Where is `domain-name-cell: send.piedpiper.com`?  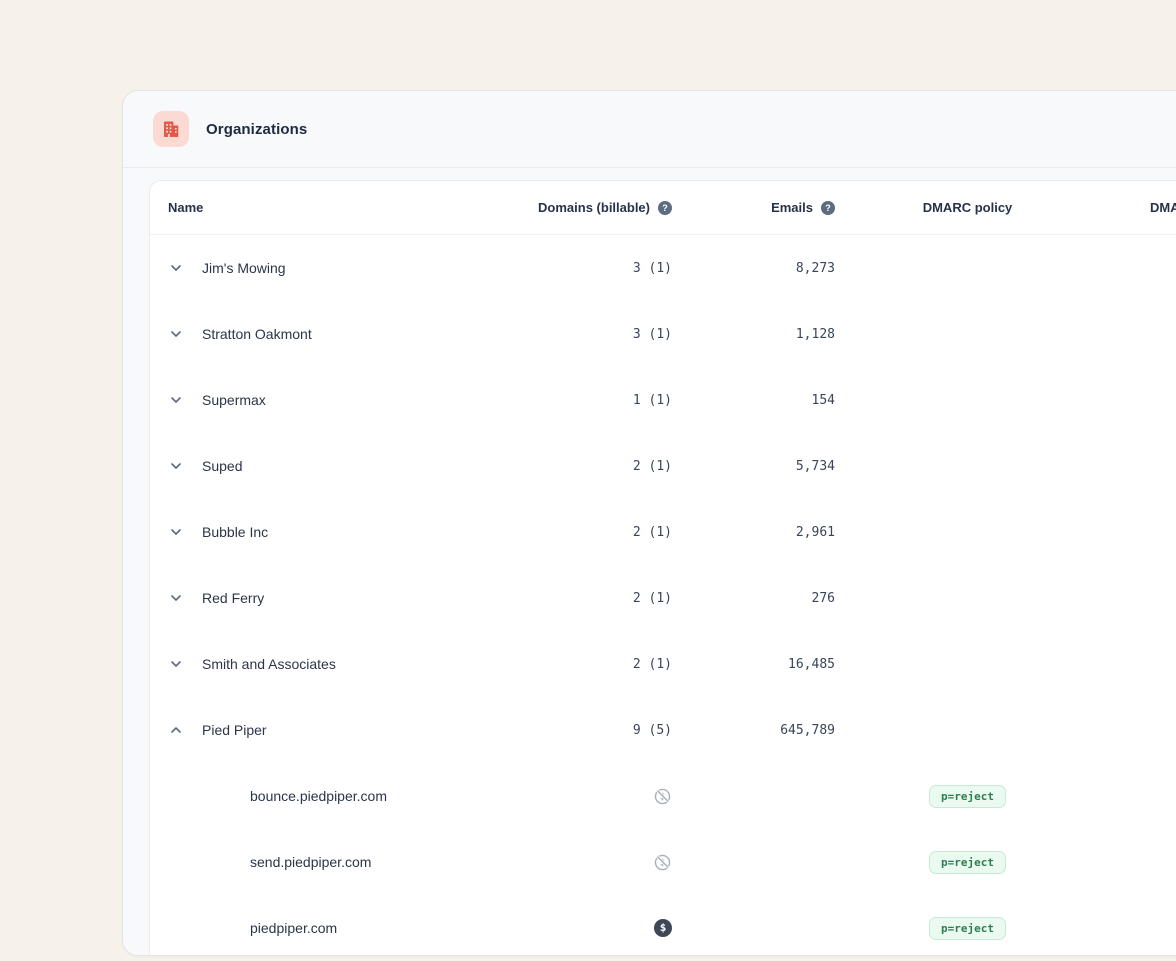 domain-name-cell: send.piedpiper.com is located at coordinates (330, 862).